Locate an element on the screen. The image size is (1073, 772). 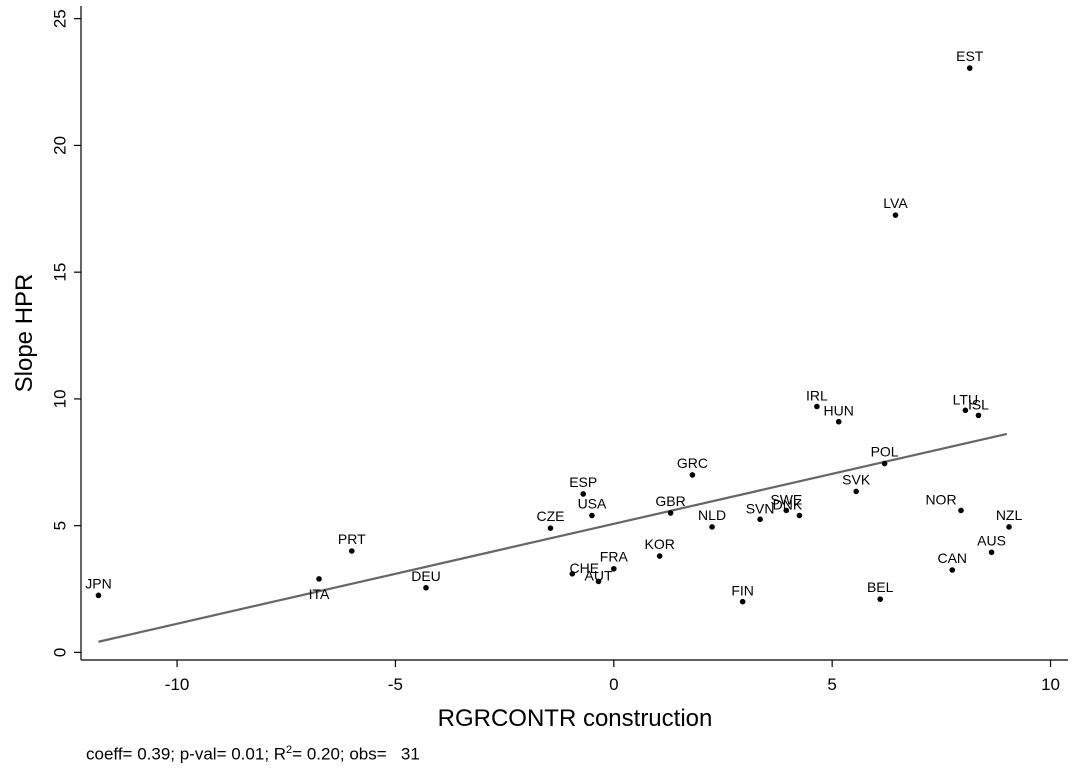
stats-prefix: coeff= 0.39; p-val= 0.01; R is located at coordinates (186, 754).